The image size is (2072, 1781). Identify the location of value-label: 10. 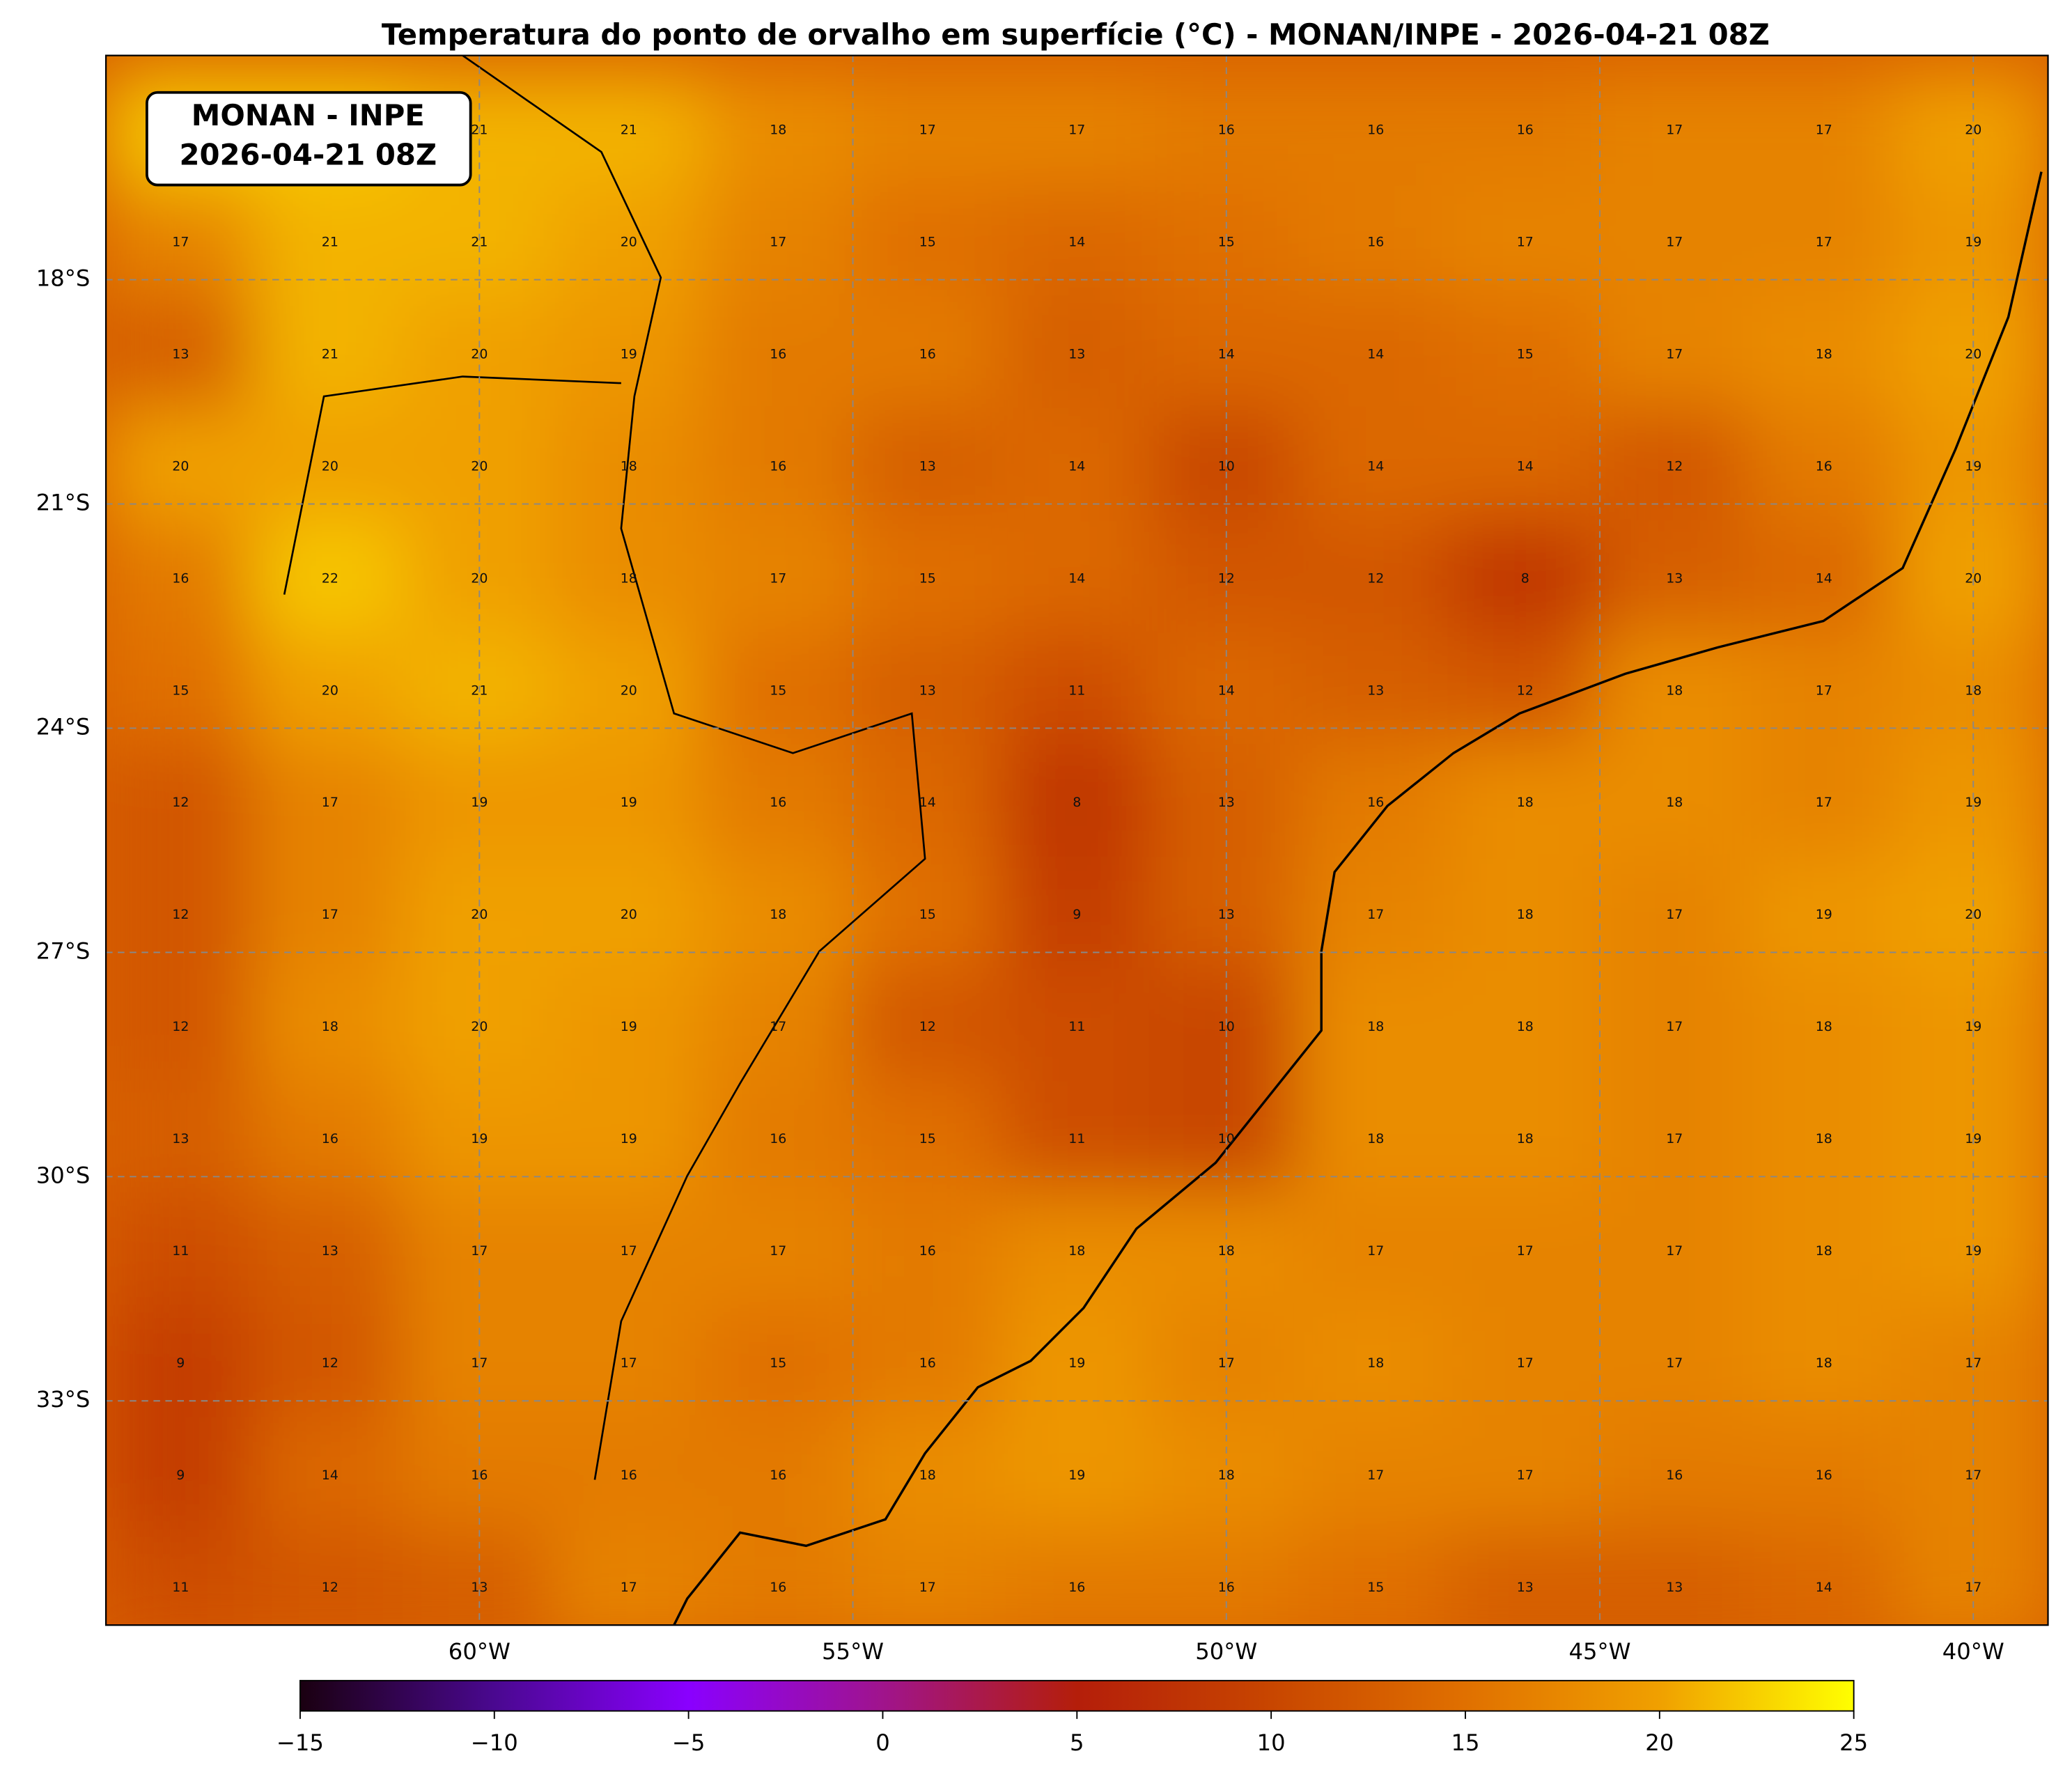
(1226, 1138).